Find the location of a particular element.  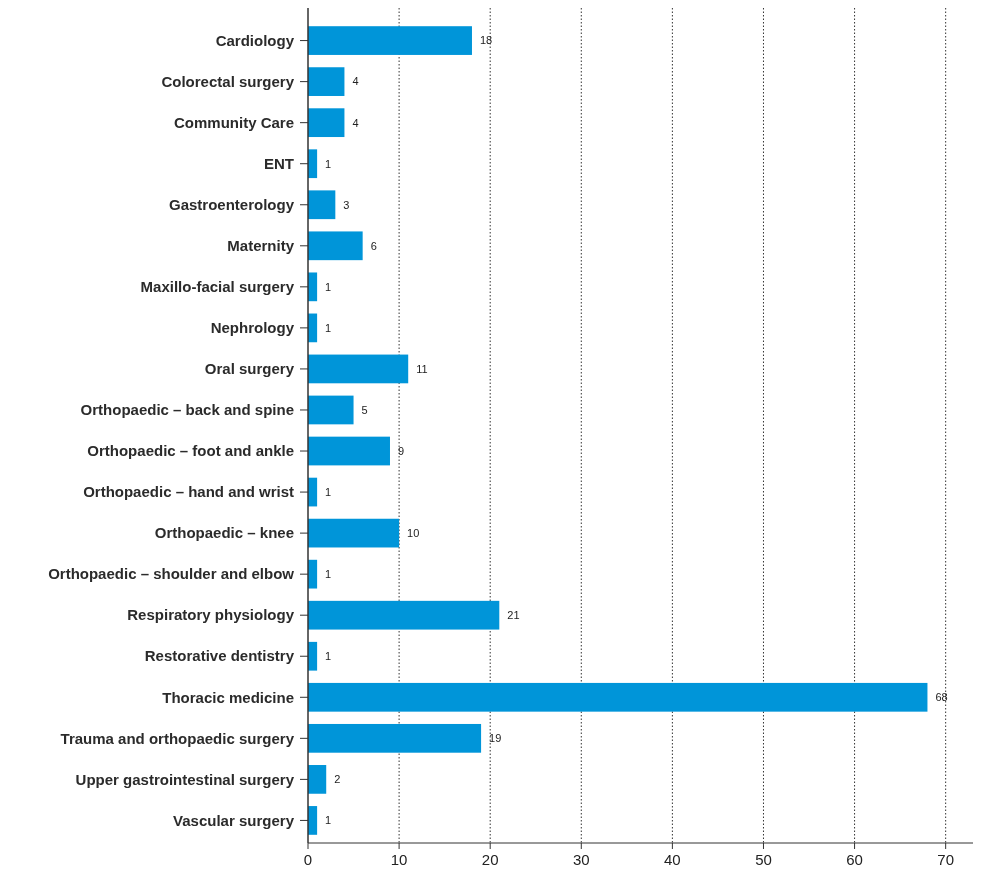

x-tick-label: 20 is located at coordinates (490, 859).